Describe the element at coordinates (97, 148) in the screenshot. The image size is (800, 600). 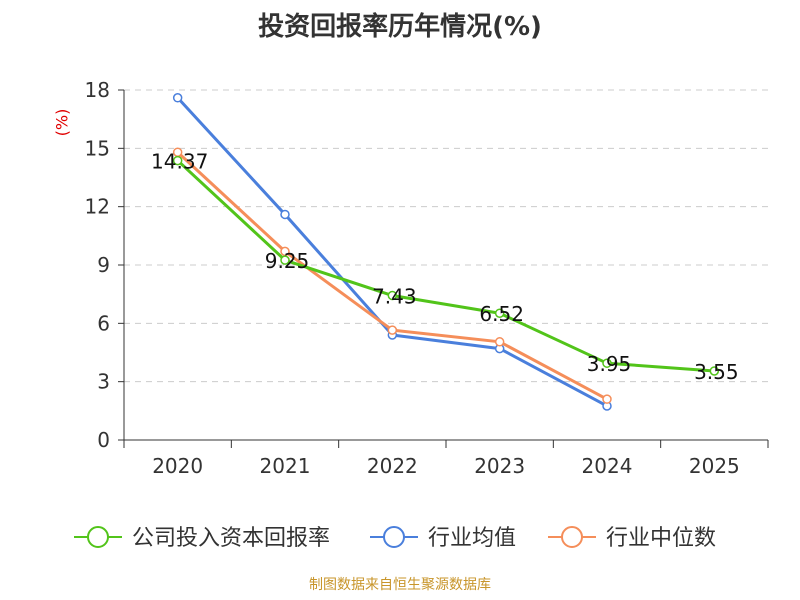
I see `y-tick-label: 15` at that location.